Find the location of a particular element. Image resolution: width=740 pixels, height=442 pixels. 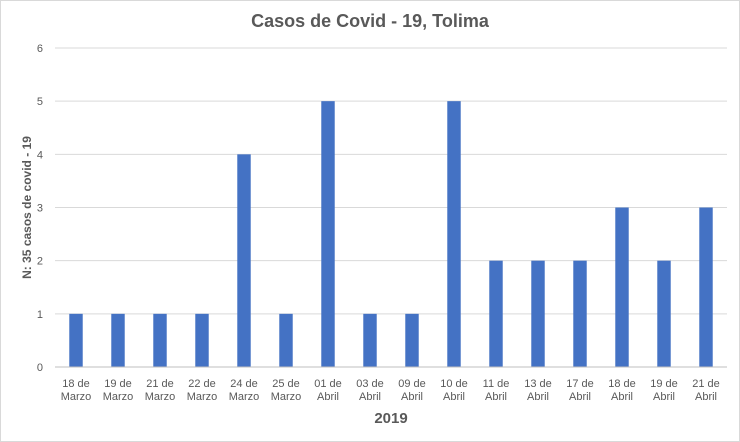

x-tick-label: 11 de Abril is located at coordinates (496, 390).